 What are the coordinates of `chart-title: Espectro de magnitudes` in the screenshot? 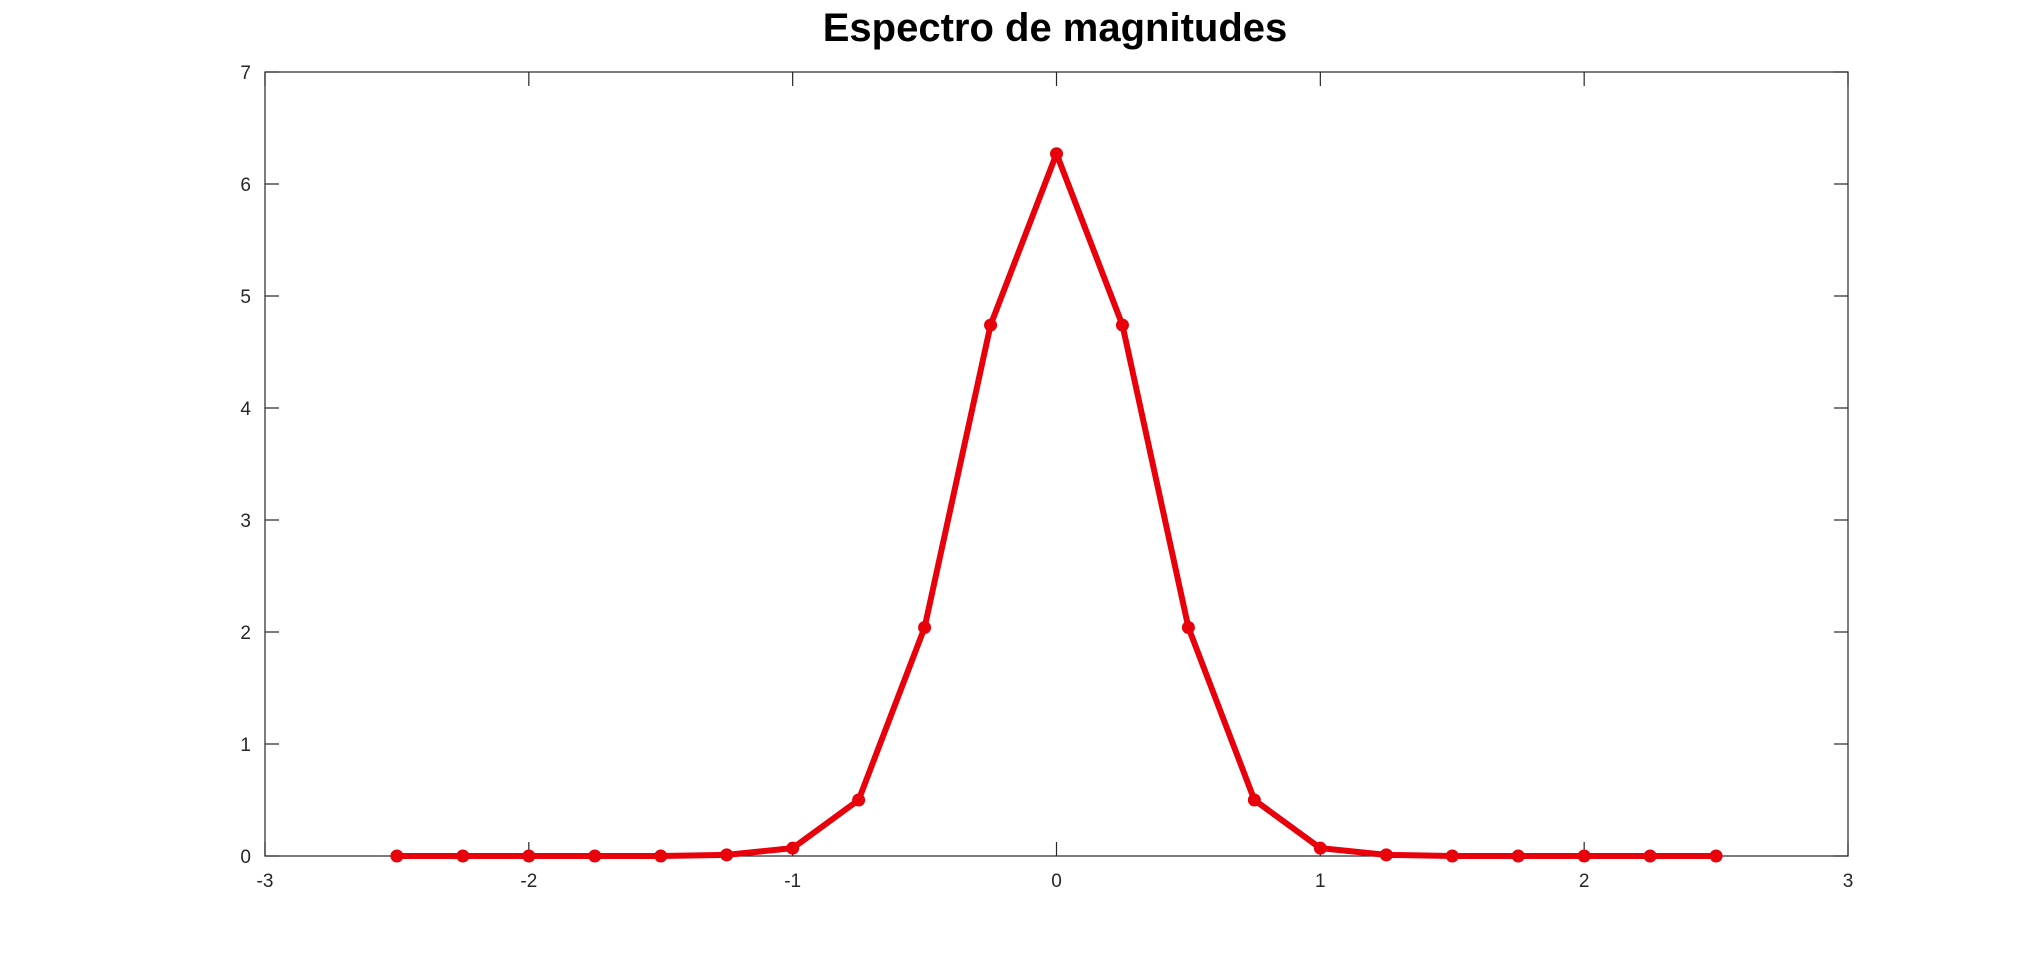 It's located at (1055, 28).